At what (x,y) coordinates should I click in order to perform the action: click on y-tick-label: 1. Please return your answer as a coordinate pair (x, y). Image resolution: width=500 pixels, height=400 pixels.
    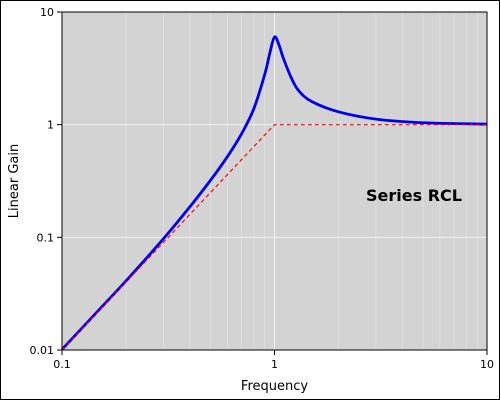
    Looking at the image, I should click on (50, 125).